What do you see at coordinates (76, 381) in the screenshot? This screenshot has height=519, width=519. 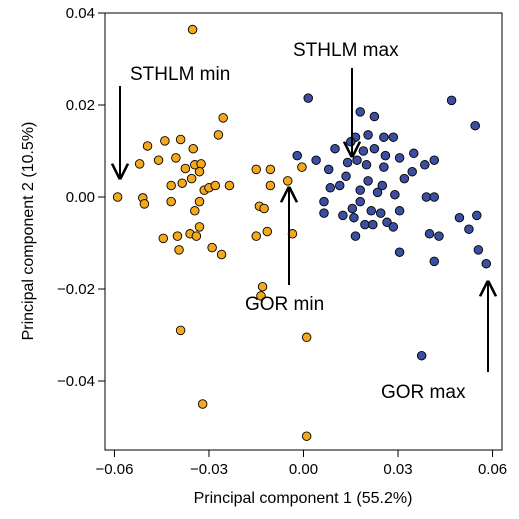 I see `y-tick-label: −0.04` at bounding box center [76, 381].